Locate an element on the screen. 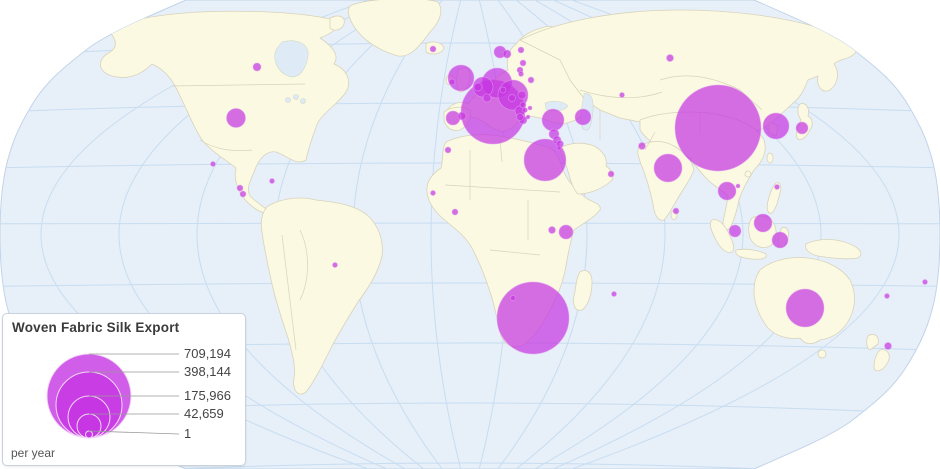 Image resolution: width=940 pixels, height=469 pixels. export-bubble-egypt is located at coordinates (545, 160).